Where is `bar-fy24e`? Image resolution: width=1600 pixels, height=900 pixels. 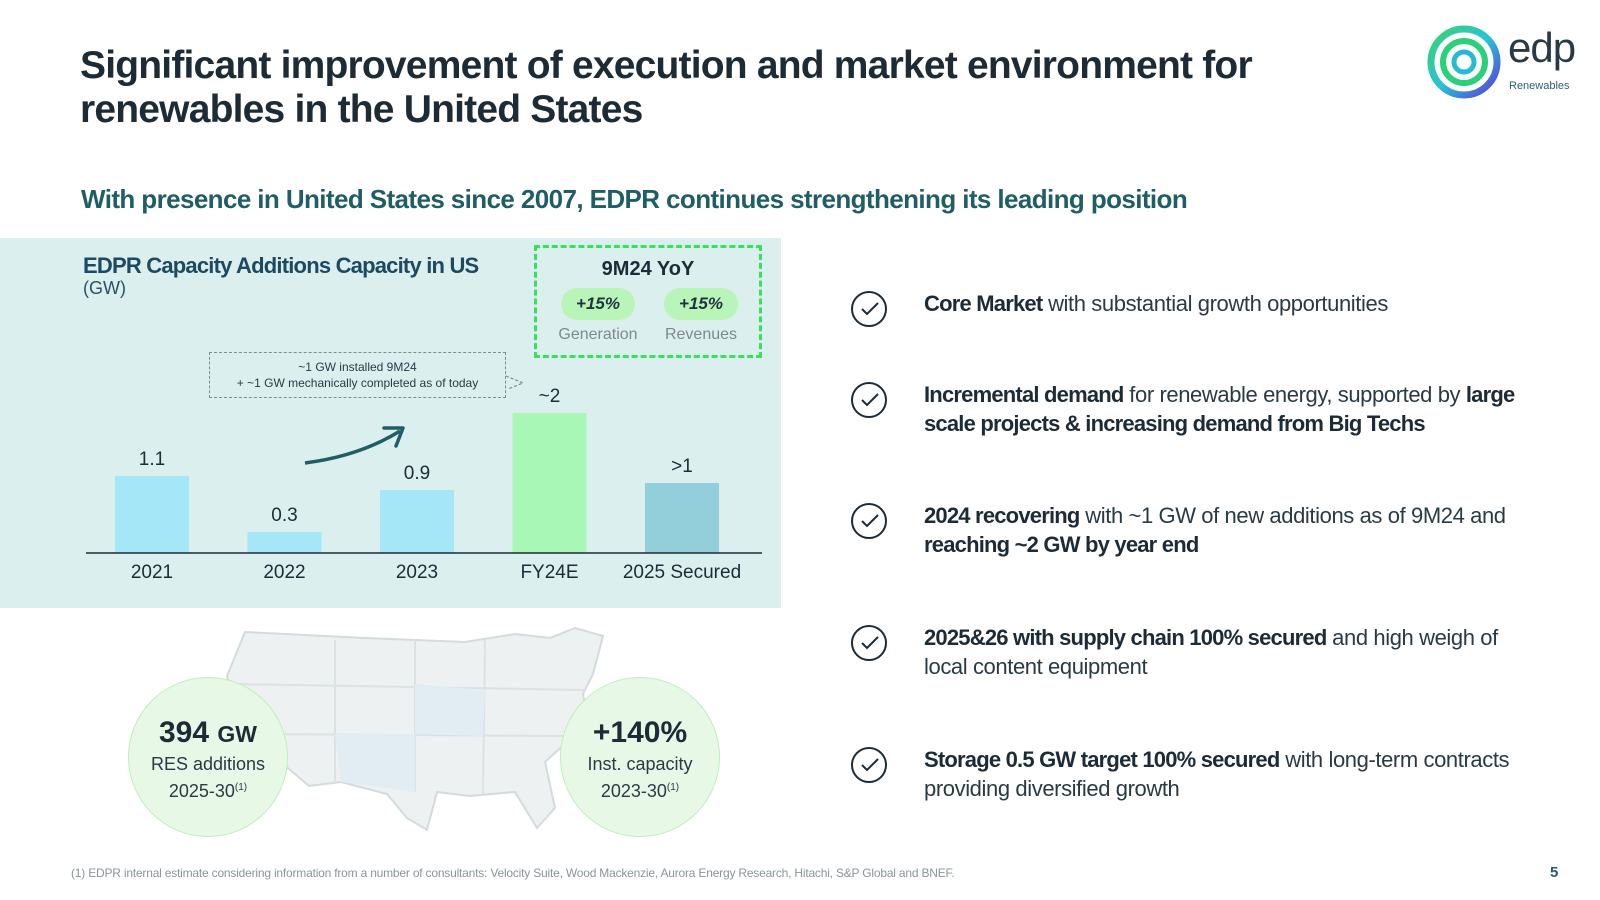 bar-fy24e is located at coordinates (549, 483).